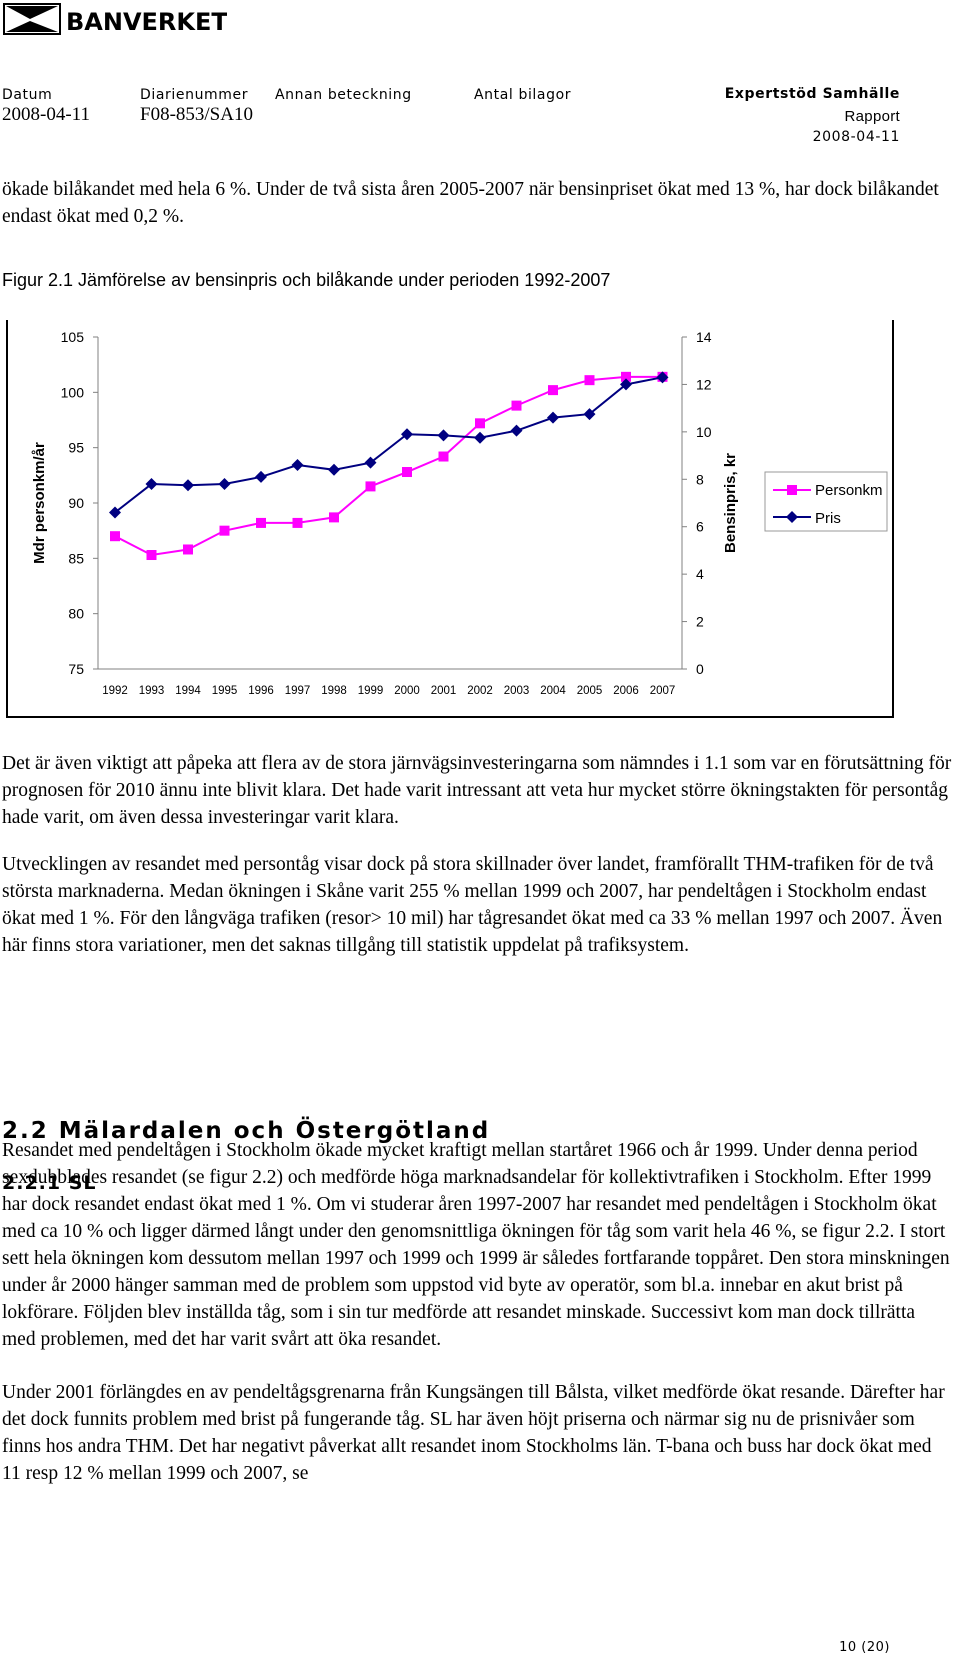 The image size is (960, 1666). What do you see at coordinates (700, 622) in the screenshot?
I see `y-right-tick-label: 2` at bounding box center [700, 622].